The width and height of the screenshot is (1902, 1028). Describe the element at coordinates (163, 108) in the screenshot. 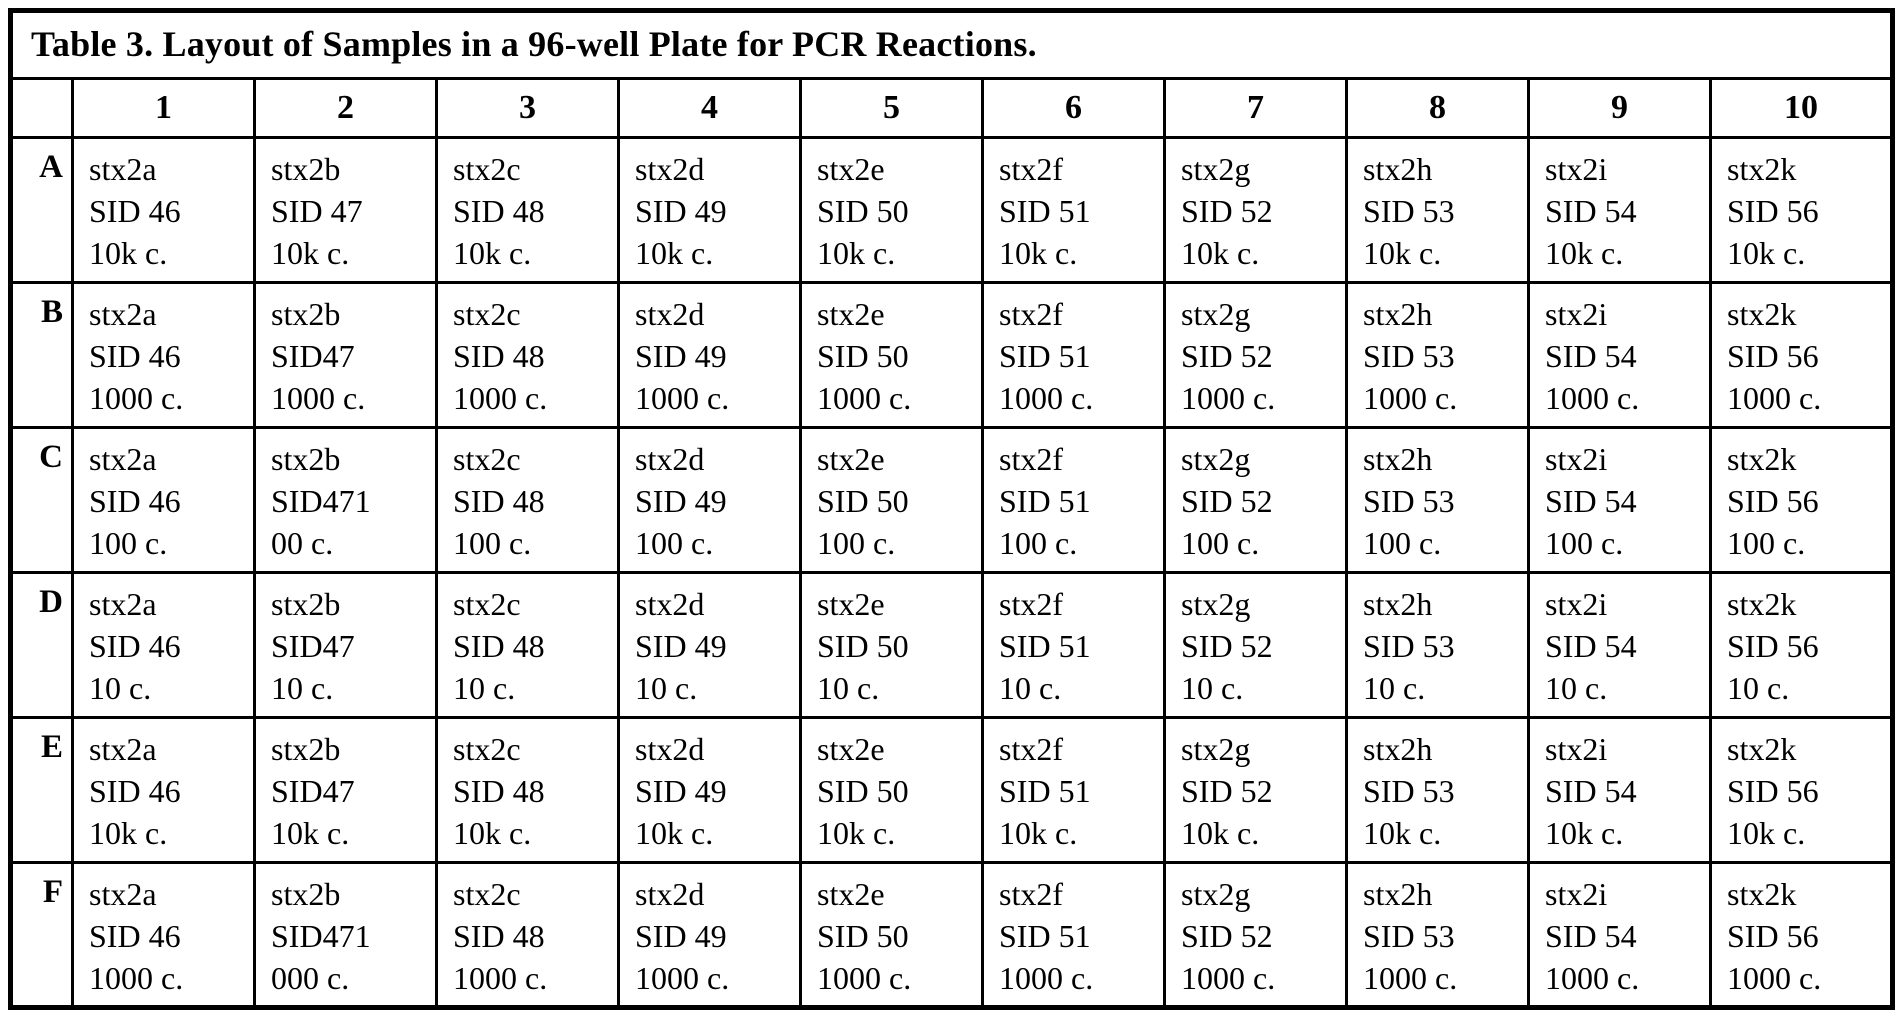

I see `column-header-1: 1` at that location.